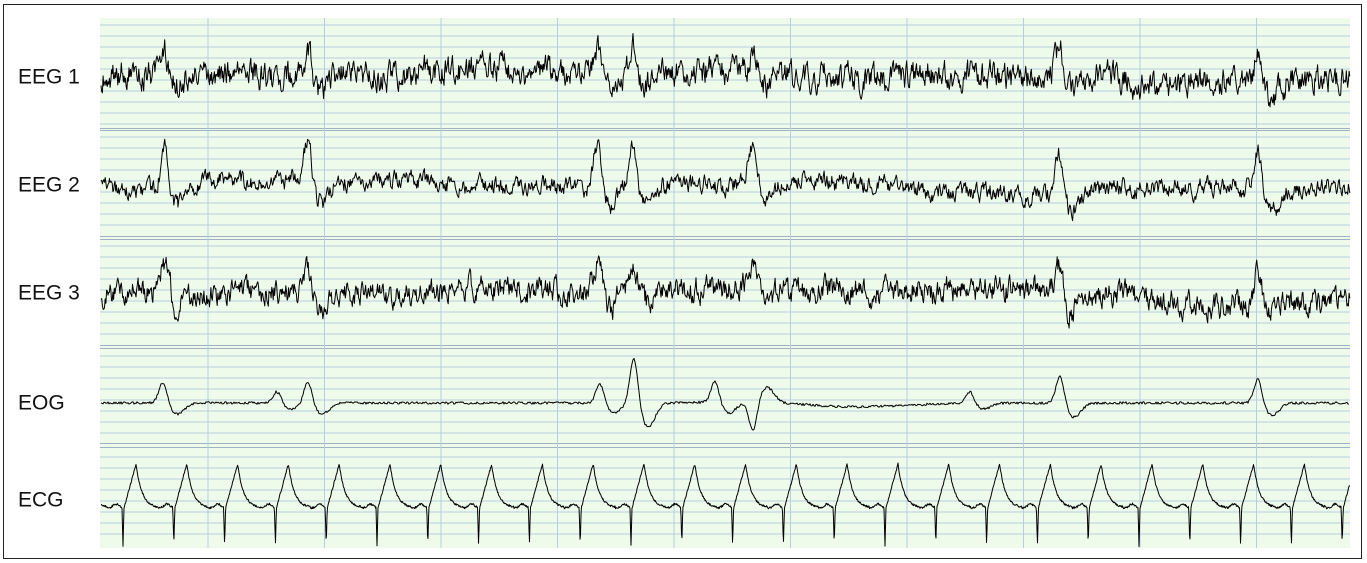  What do you see at coordinates (41, 500) in the screenshot?
I see `channel-label: ECG` at bounding box center [41, 500].